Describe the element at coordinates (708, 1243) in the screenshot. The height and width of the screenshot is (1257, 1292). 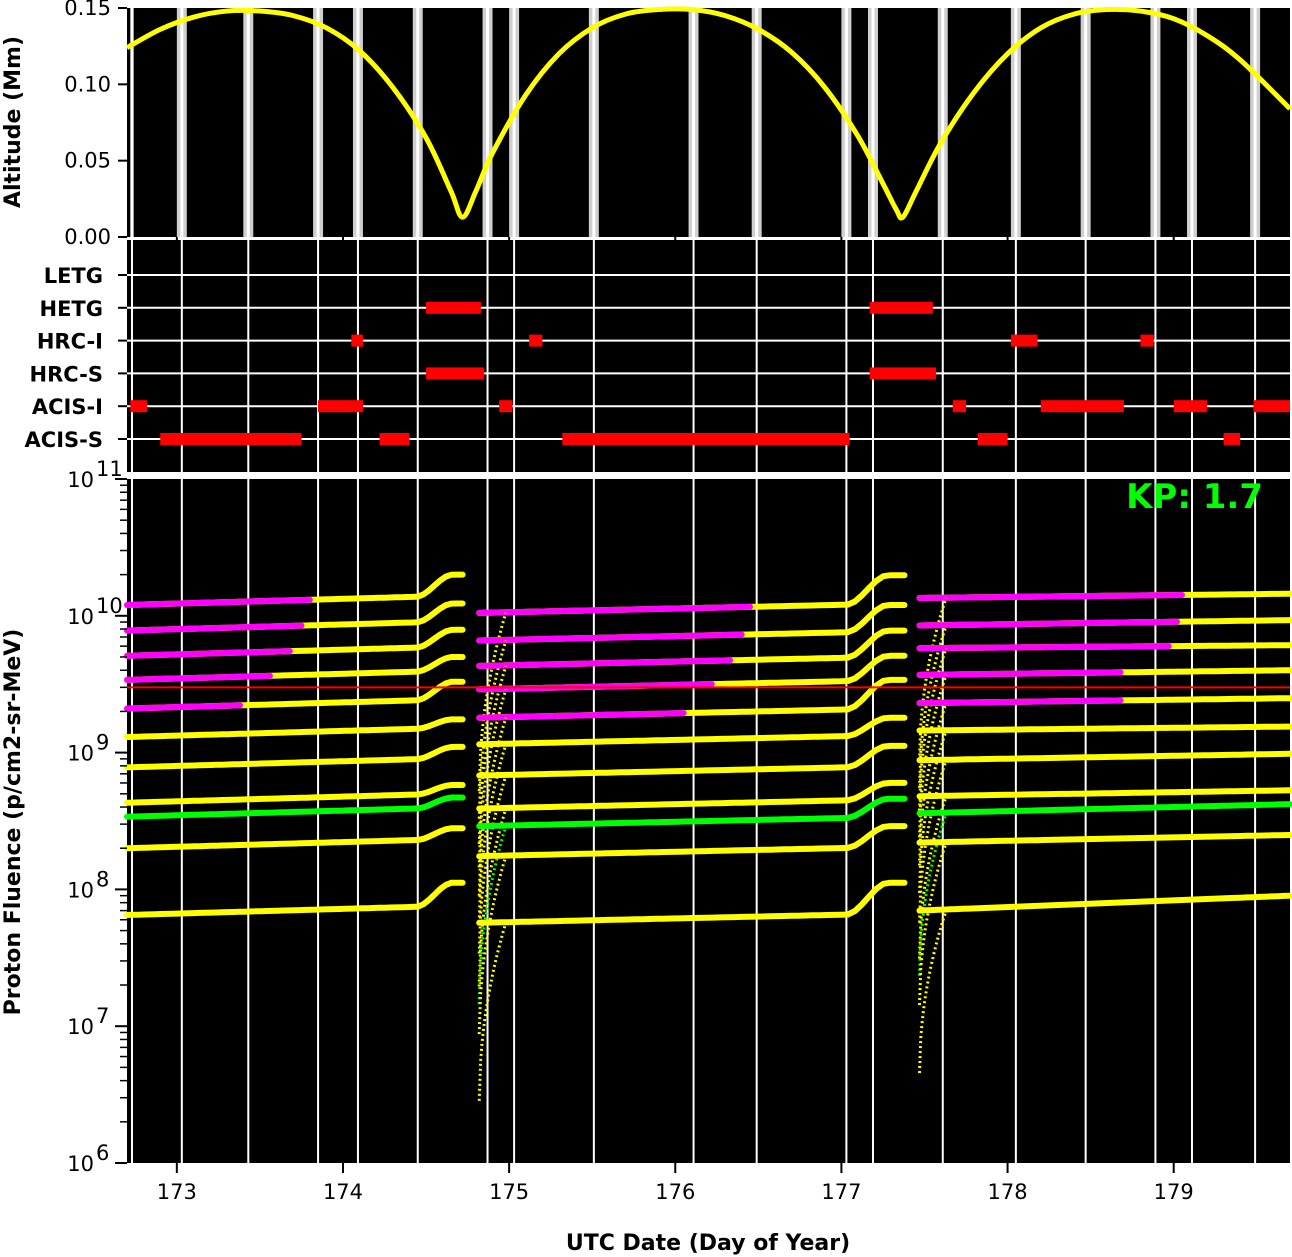
I see `x-axis-label: UTC Date (Day of Year)` at that location.